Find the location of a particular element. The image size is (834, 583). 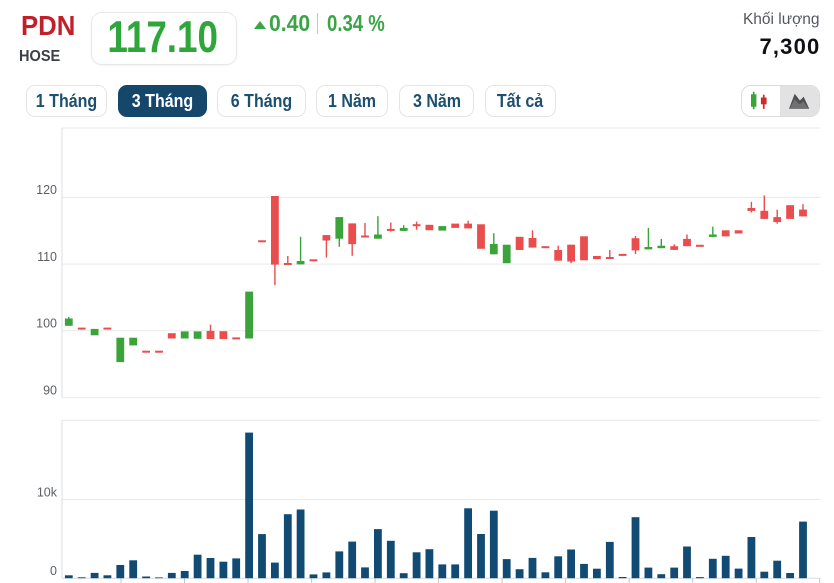

svg-text: 90 is located at coordinates (50, 391).